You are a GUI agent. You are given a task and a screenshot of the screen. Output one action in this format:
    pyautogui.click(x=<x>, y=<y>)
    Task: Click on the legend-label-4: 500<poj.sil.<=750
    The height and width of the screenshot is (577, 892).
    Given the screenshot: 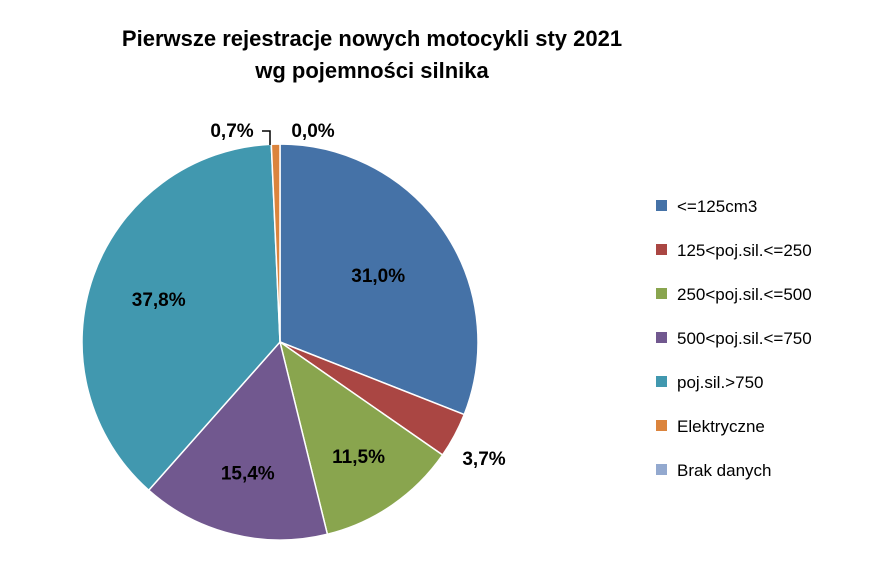 What is the action you would take?
    pyautogui.click(x=744, y=338)
    